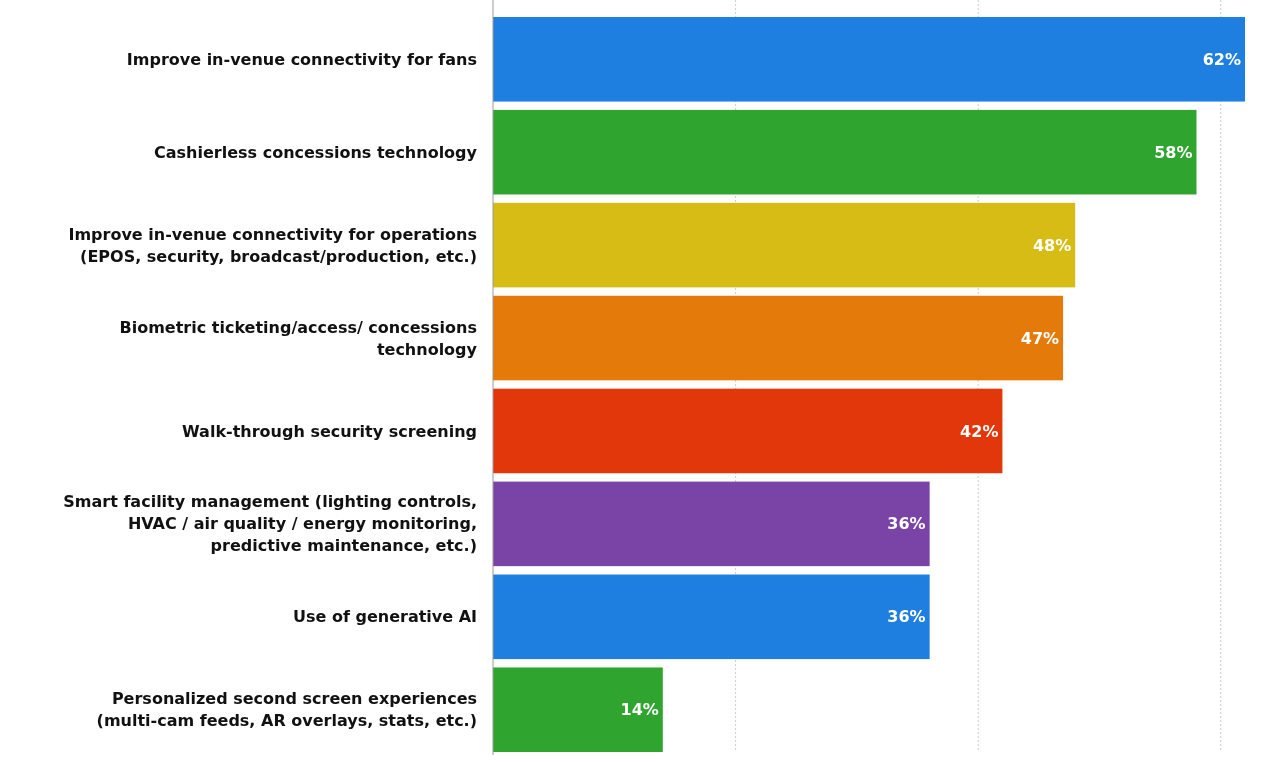 The height and width of the screenshot is (763, 1261). Describe the element at coordinates (384, 617) in the screenshot. I see `y-tick-label: Use of generative AI` at that location.